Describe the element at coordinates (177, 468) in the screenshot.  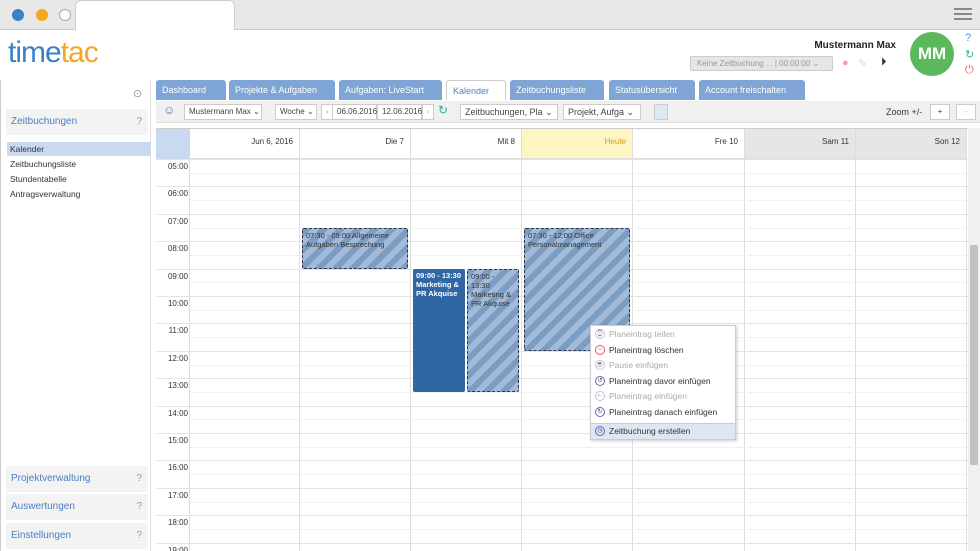
I see `hour-label: 16:00` at that location.